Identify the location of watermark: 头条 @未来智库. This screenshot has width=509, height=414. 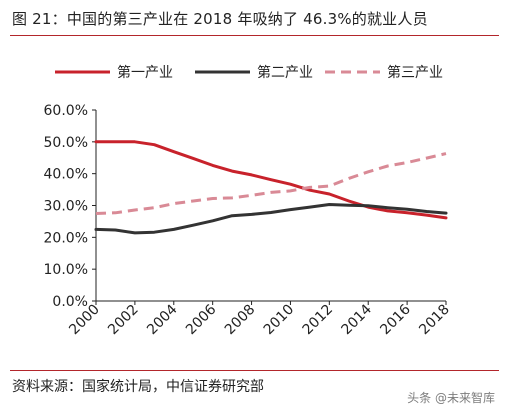
(451, 398).